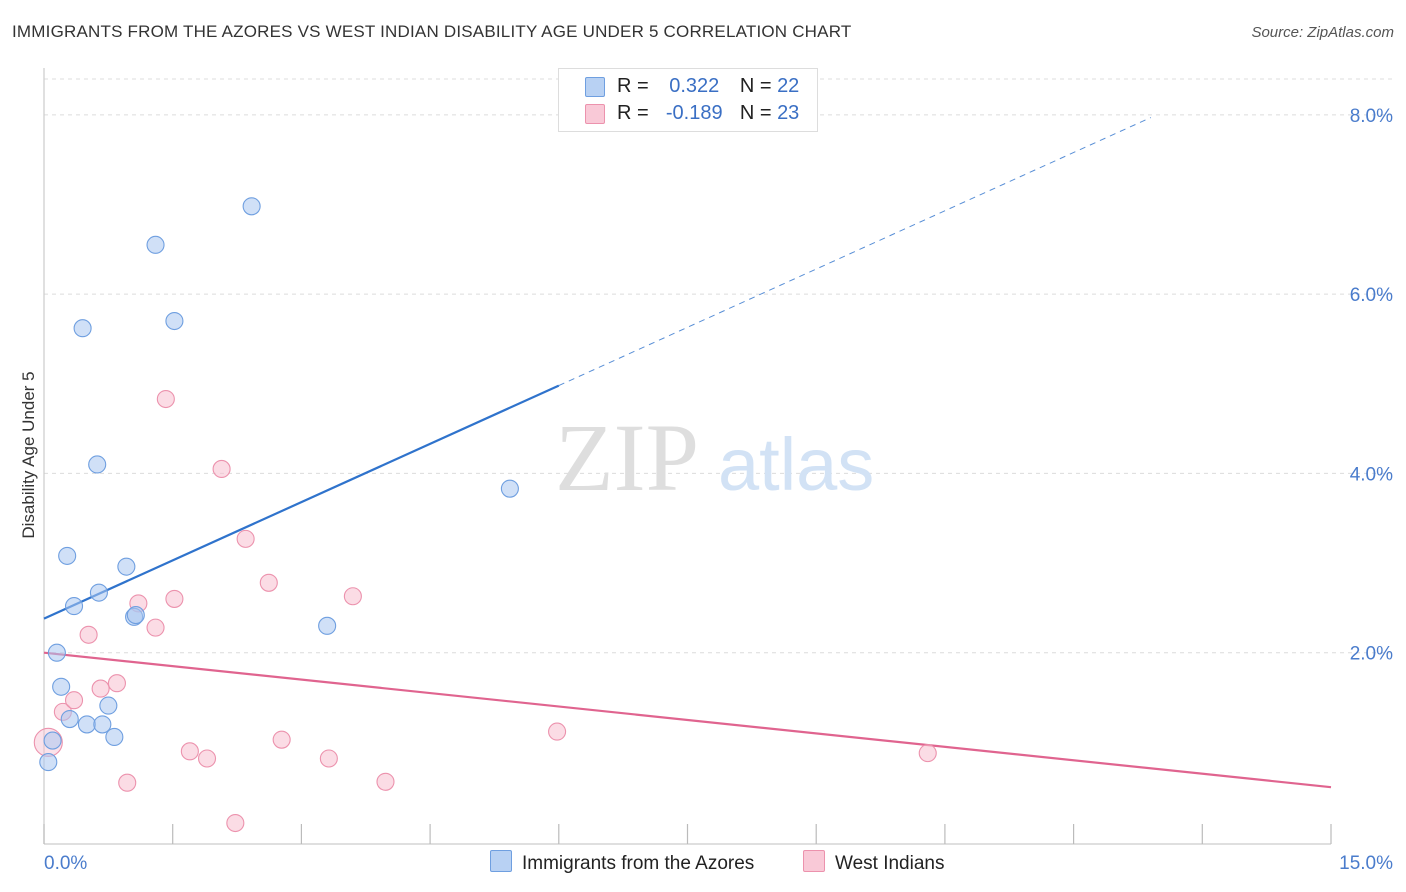  Describe the element at coordinates (65, 863) in the screenshot. I see `x-tick-label: 0.0%` at that location.